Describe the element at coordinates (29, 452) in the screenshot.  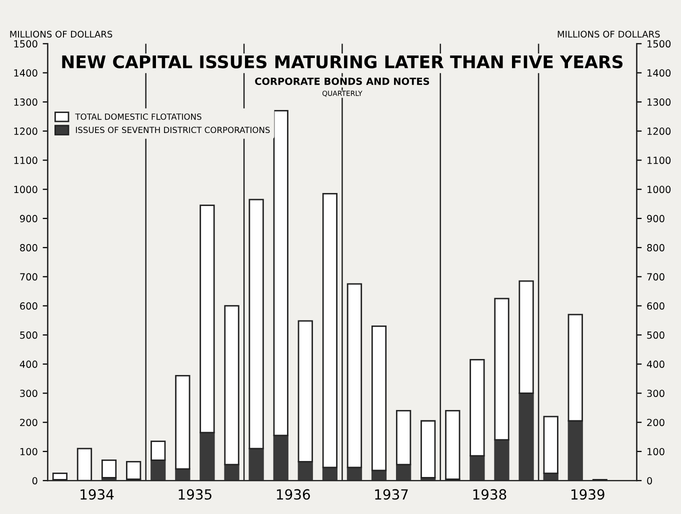
I see `y-tick-label: 100` at that location.